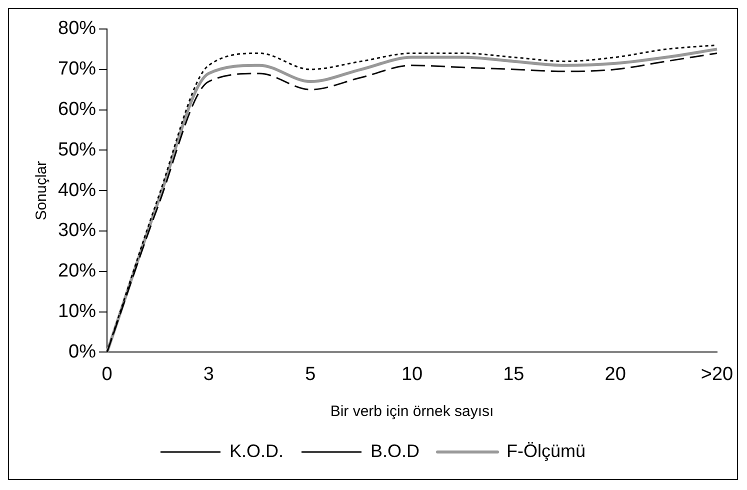  What do you see at coordinates (310, 374) in the screenshot?
I see `x-tick-label: 5` at bounding box center [310, 374].